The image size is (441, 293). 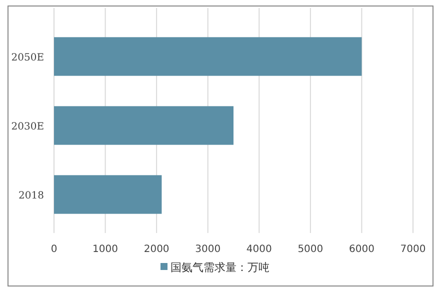 I want to click on x-tick-label: 2000, so click(x=157, y=249).